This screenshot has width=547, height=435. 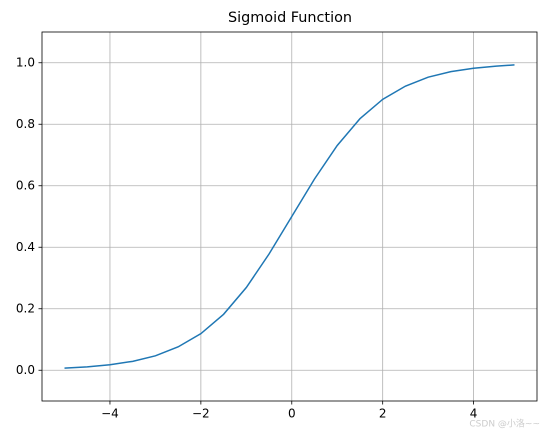 What do you see at coordinates (25, 247) in the screenshot?
I see `y-tick-label: 0.4` at bounding box center [25, 247].